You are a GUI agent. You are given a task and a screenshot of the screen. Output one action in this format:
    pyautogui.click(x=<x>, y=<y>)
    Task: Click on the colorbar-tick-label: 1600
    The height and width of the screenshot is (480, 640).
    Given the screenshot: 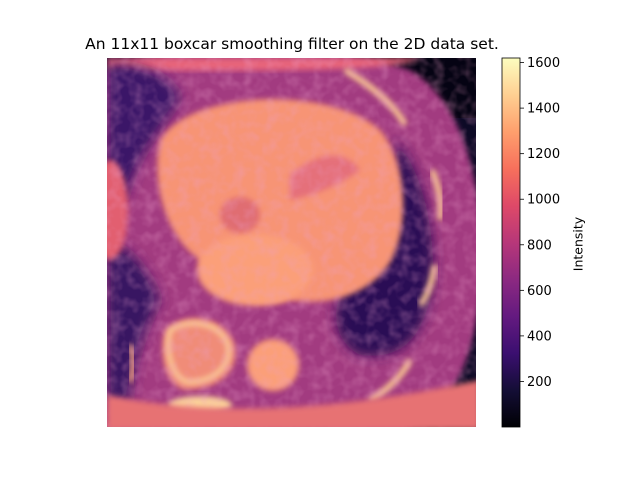 What is the action you would take?
    pyautogui.click(x=543, y=63)
    